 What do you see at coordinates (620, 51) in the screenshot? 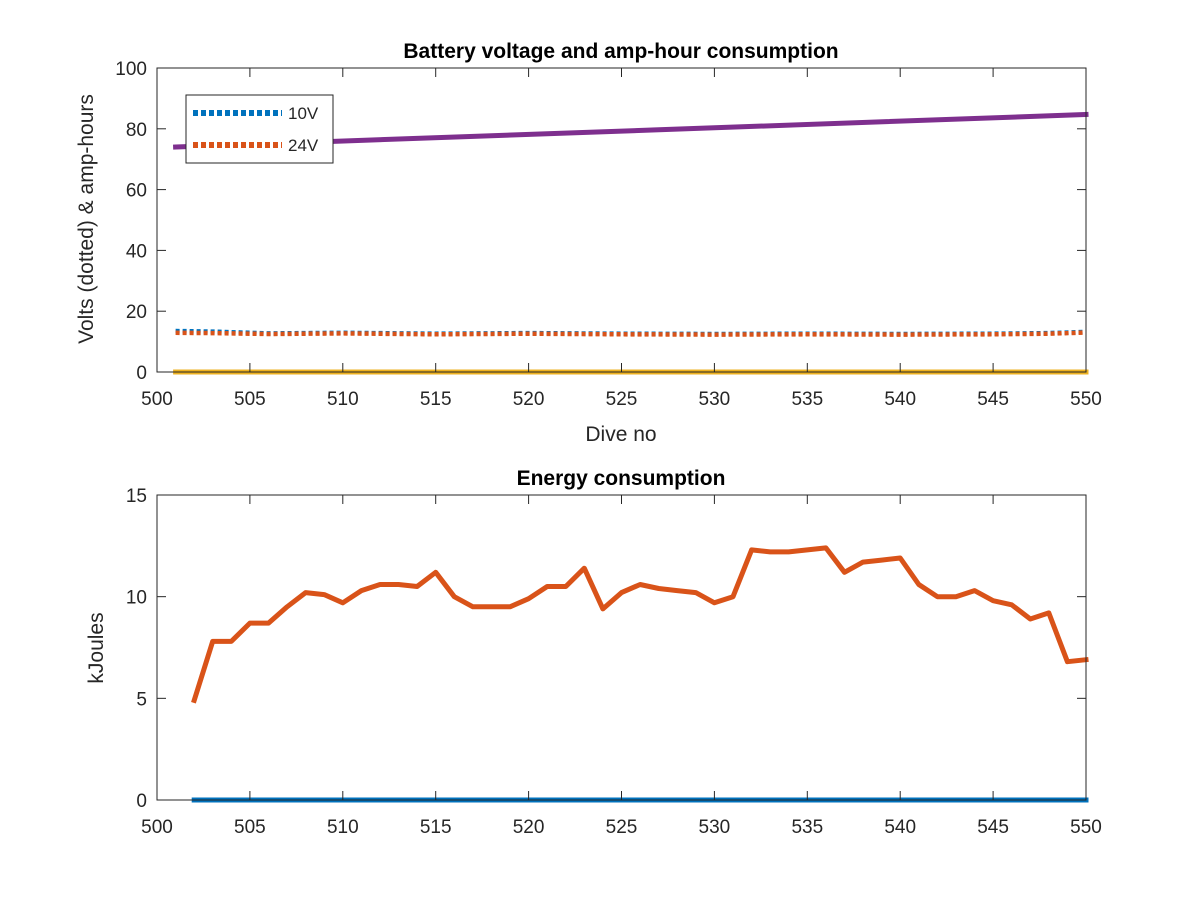
I see `battery-chart-title: Battery voltage and amp-hour consumption` at bounding box center [620, 51].